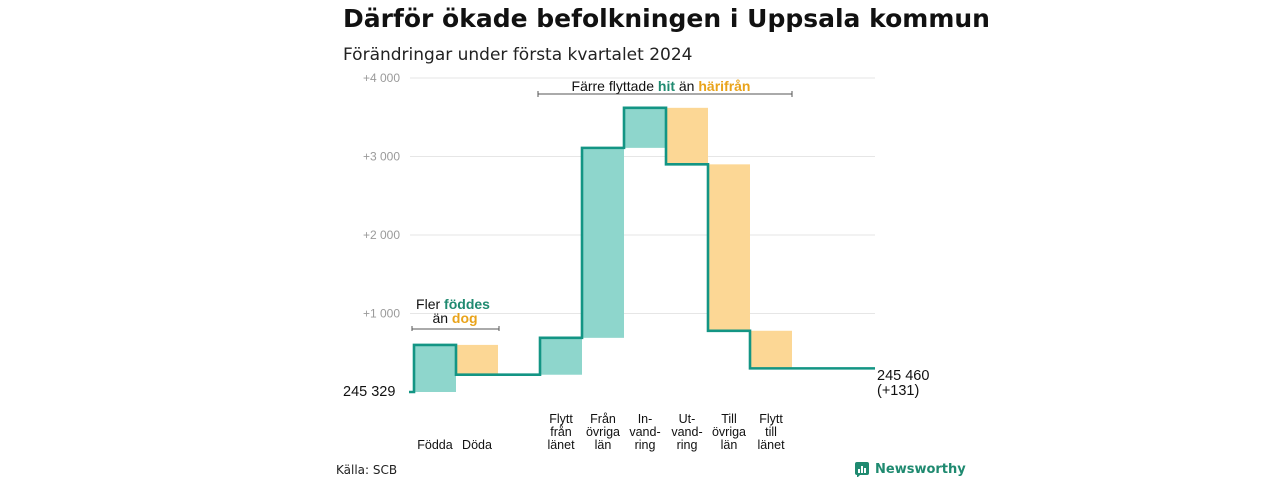  What do you see at coordinates (453, 304) in the screenshot?
I see `annotation-births-line1: Fler föddes` at bounding box center [453, 304].